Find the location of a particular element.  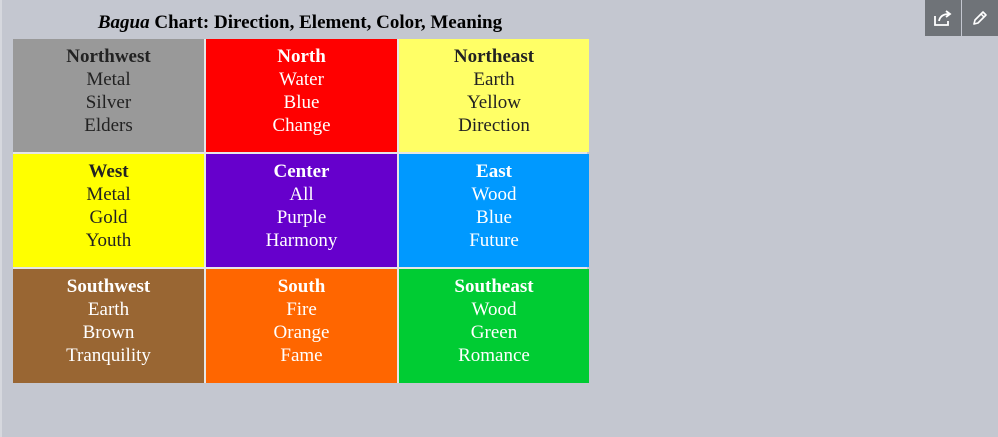

cell-south: South Fire Orange Fame is located at coordinates (301, 326).